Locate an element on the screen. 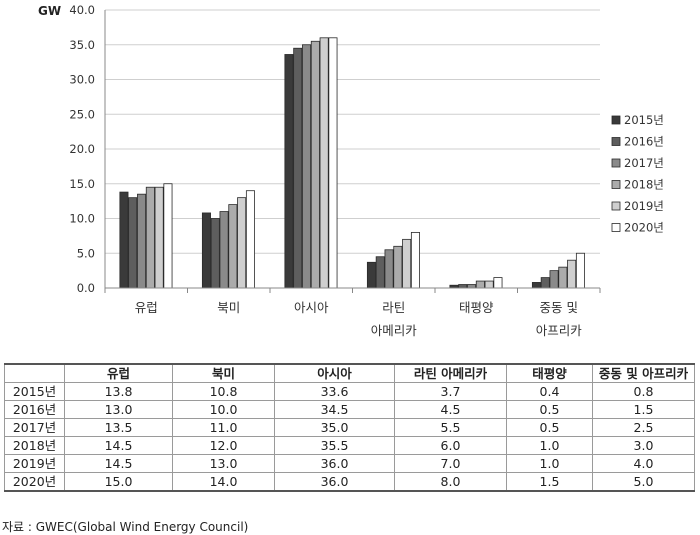 This screenshot has height=535, width=700. table-row: 2016년 13.0 10.0 34.5 4.5 0.5 1.5 is located at coordinates (349, 409).